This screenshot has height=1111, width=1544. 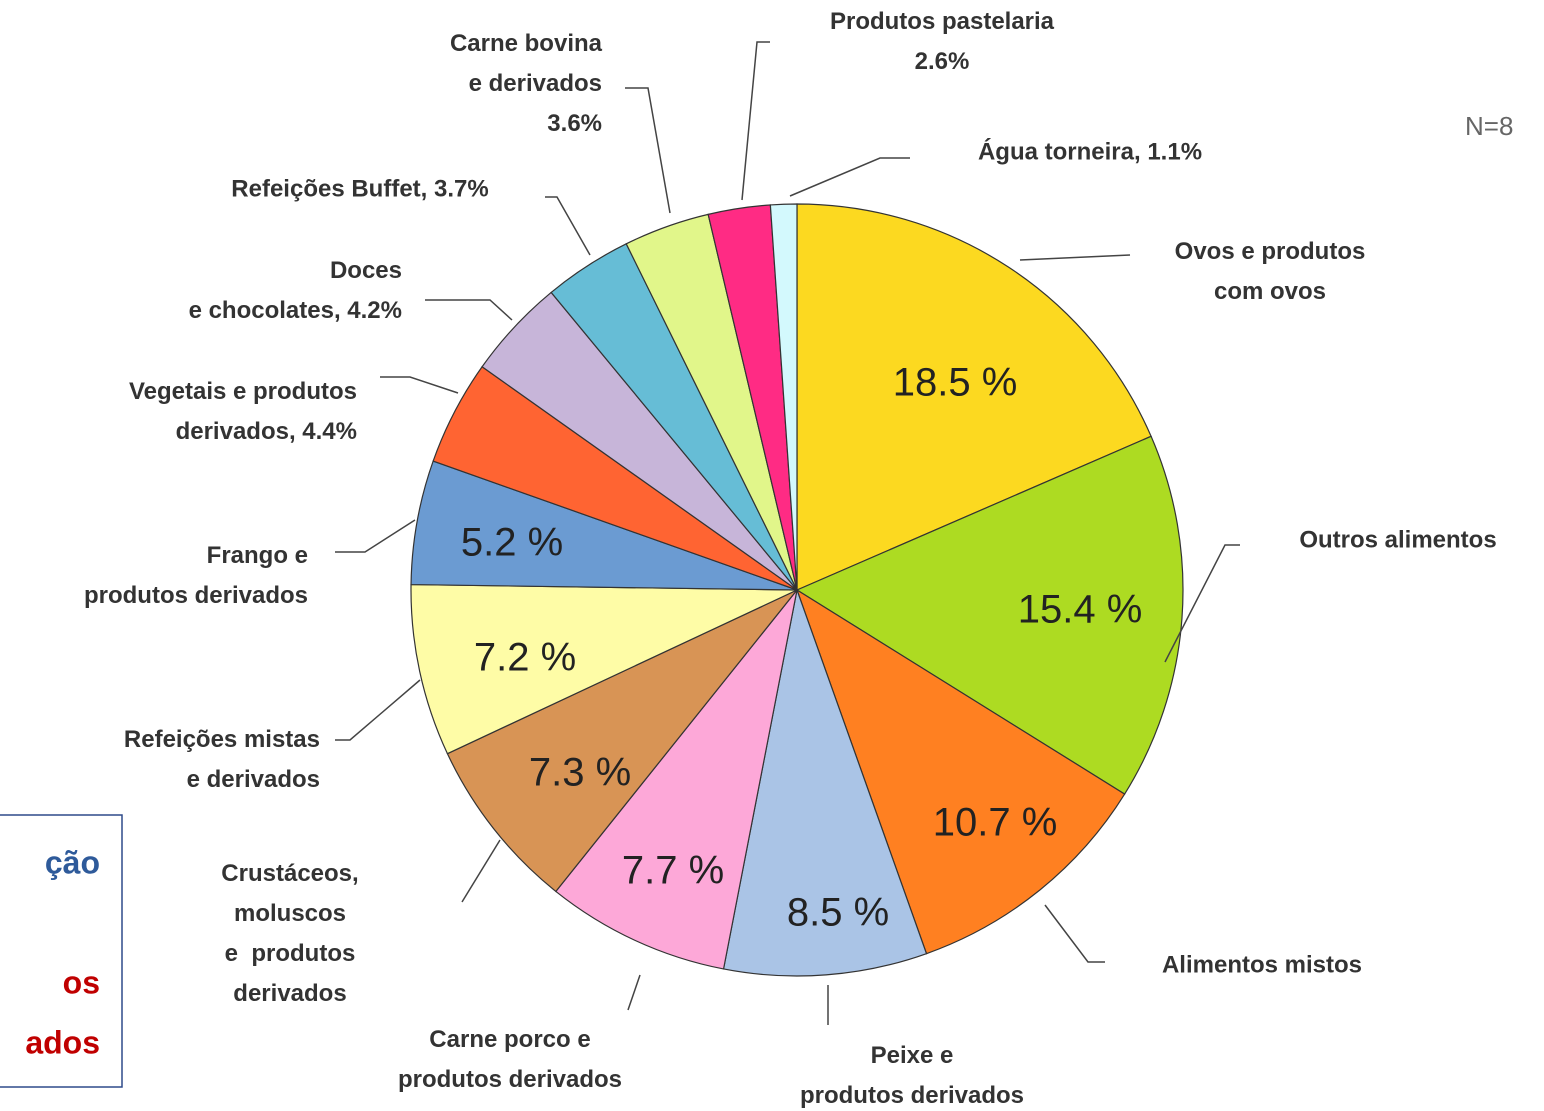 I want to click on value-label: 10.7 %, so click(x=995, y=823).